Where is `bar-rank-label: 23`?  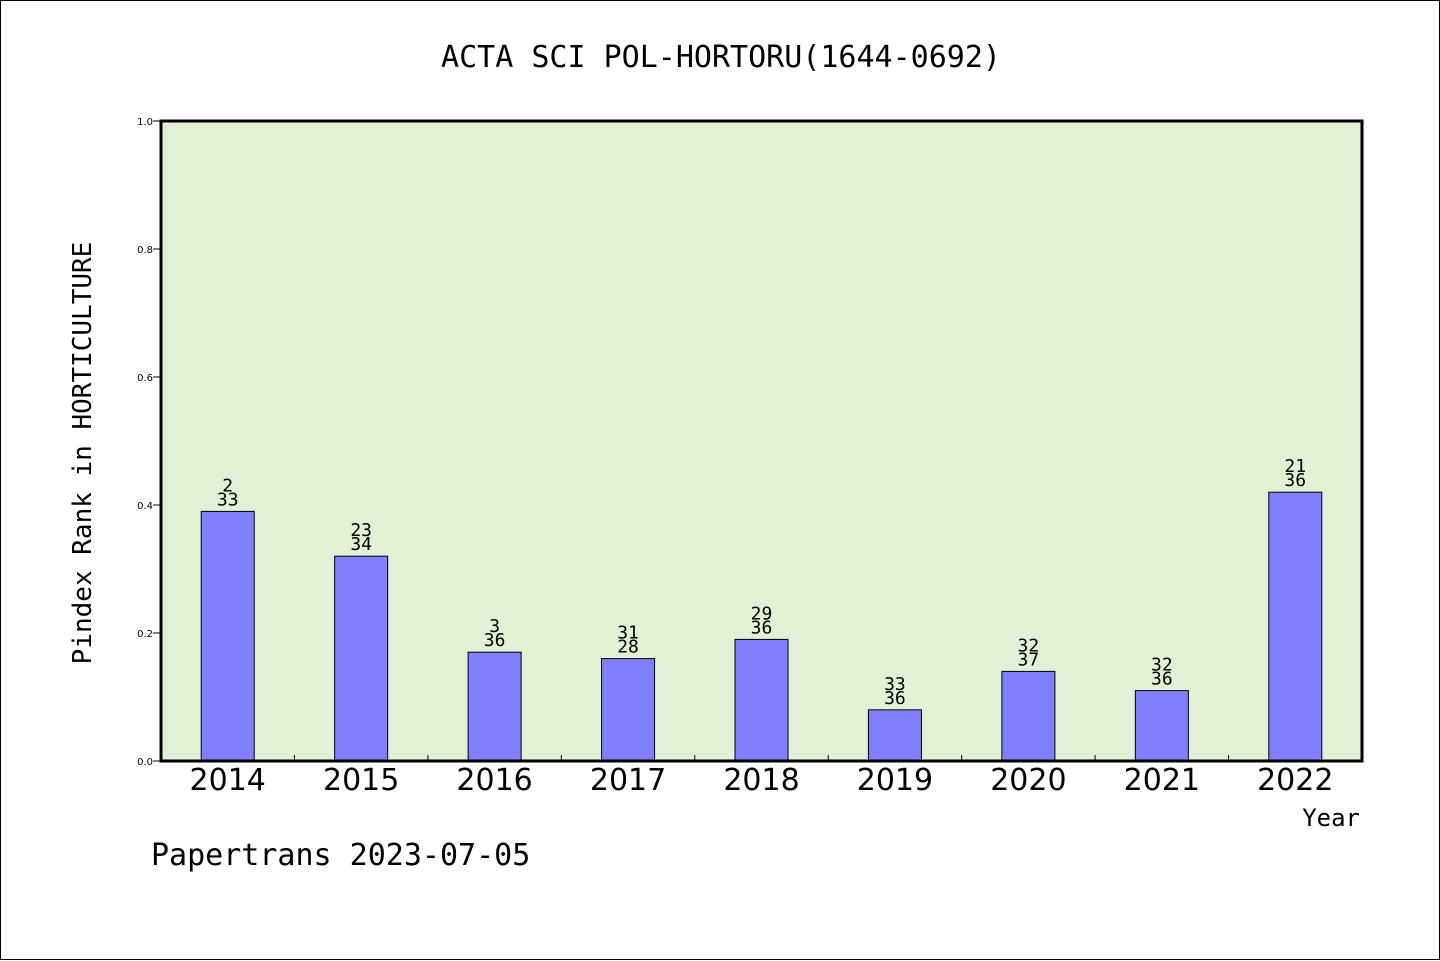 bar-rank-label: 23 is located at coordinates (361, 530).